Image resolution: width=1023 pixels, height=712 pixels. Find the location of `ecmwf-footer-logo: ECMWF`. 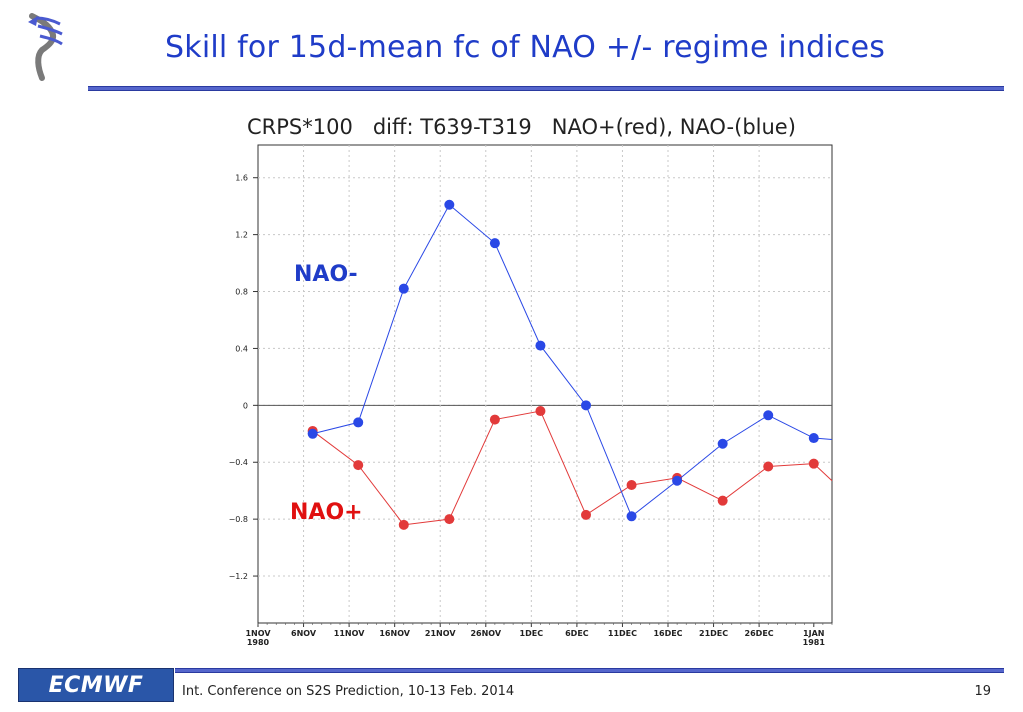

ecmwf-footer-logo: ECMWF is located at coordinates (96, 685).